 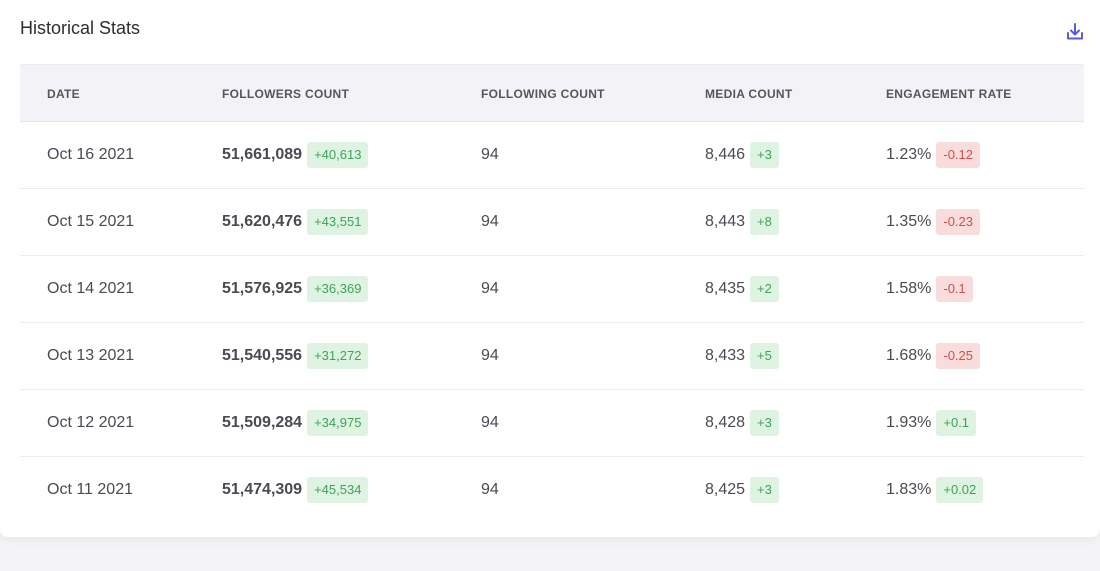 What do you see at coordinates (286, 94) in the screenshot?
I see `column-header-followers: FOLLOWERS COUNT` at bounding box center [286, 94].